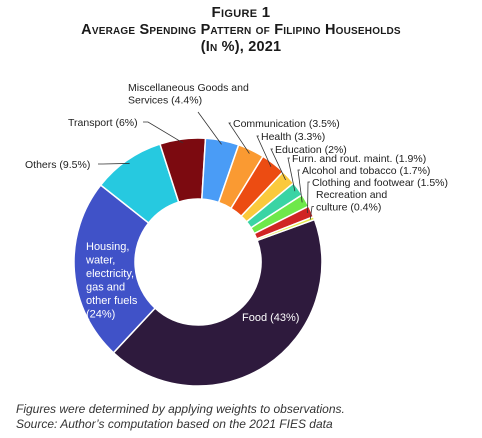  I want to click on leader-education, so click(278, 164).